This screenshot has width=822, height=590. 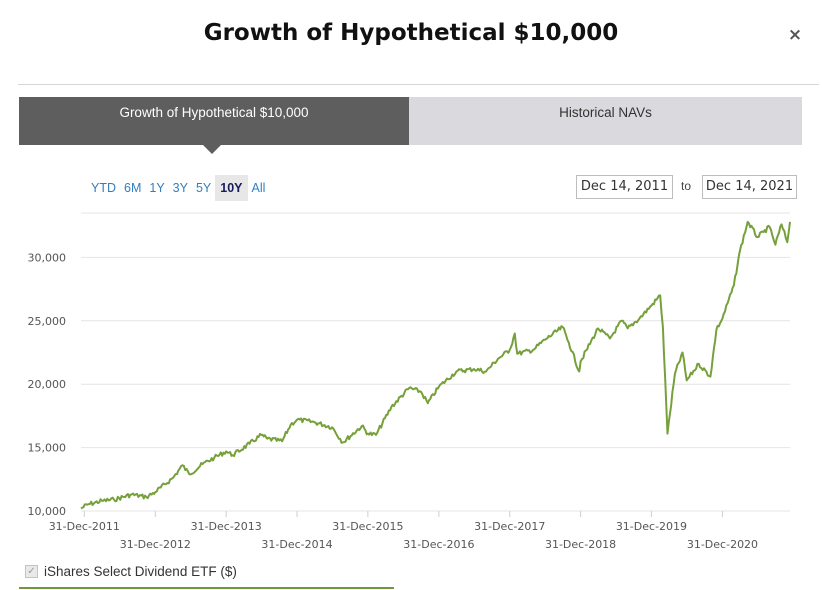 What do you see at coordinates (157, 188) in the screenshot?
I see `range-1y-button: 1Y` at bounding box center [157, 188].